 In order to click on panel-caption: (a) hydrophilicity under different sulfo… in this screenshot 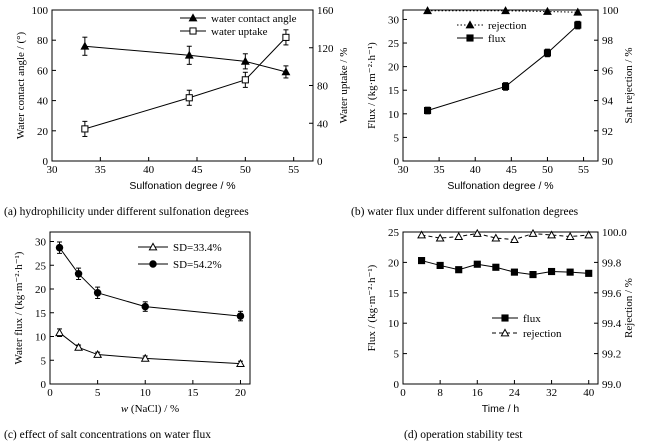, I will do `click(126, 212)`.